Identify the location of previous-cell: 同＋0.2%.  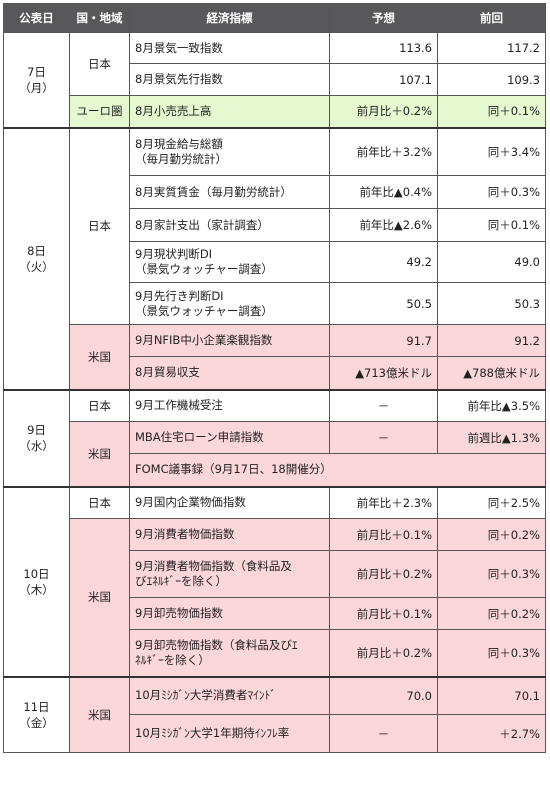
(491, 534).